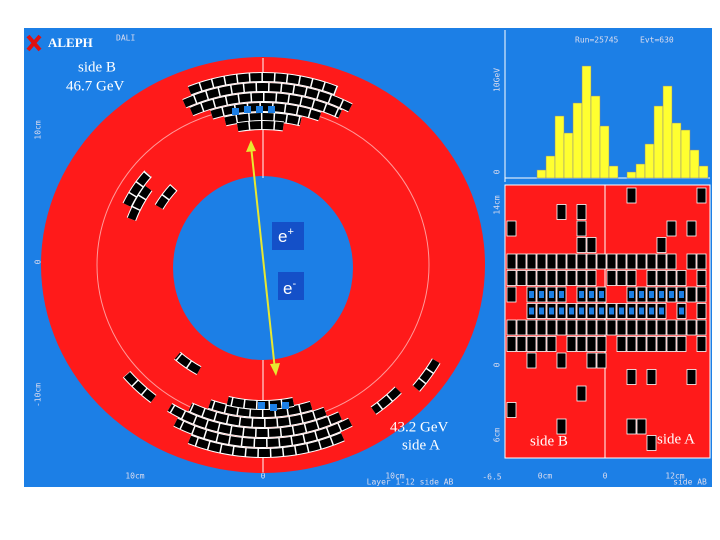  I want to click on lego-plot, so click(607, 321).